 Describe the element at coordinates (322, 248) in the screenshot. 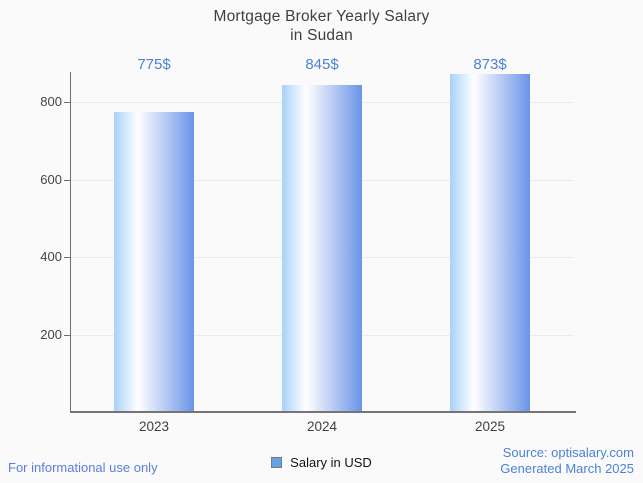

I see `bar-2024` at that location.